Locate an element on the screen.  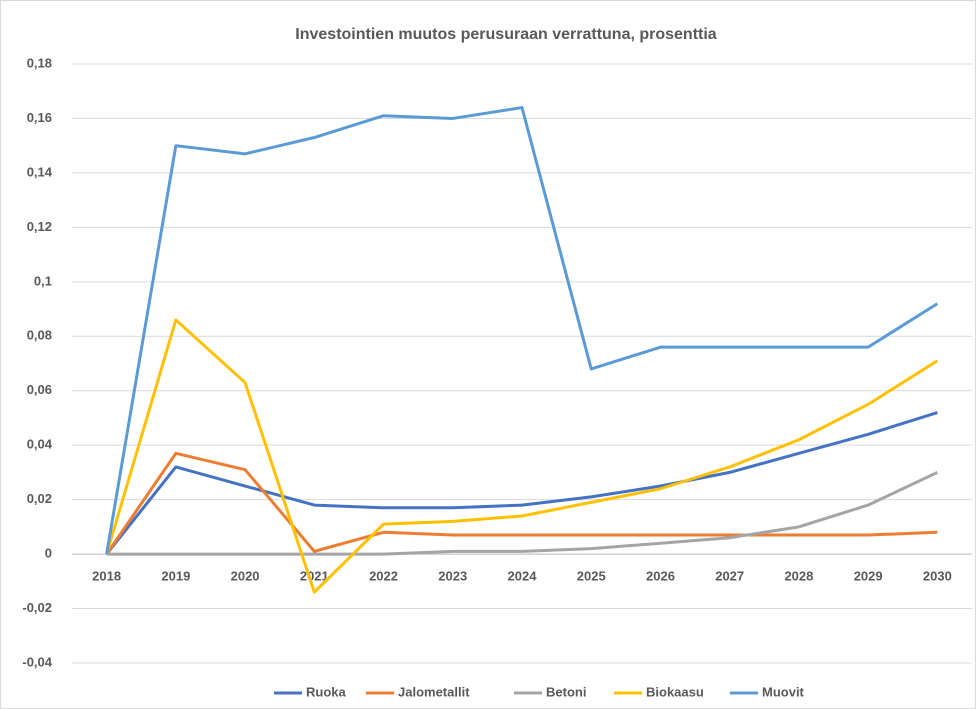
y-tick-label: 0,16 is located at coordinates (39, 117).